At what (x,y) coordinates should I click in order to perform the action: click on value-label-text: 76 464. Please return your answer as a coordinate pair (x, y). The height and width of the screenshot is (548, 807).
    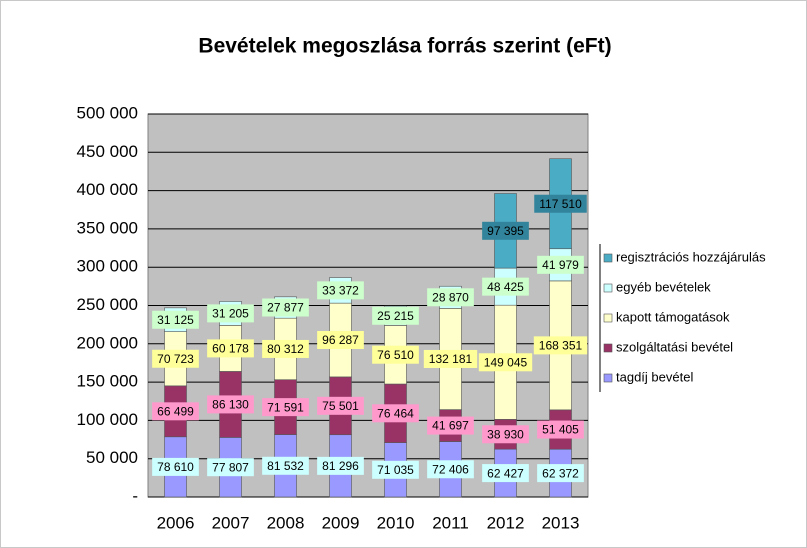
    Looking at the image, I should click on (395, 413).